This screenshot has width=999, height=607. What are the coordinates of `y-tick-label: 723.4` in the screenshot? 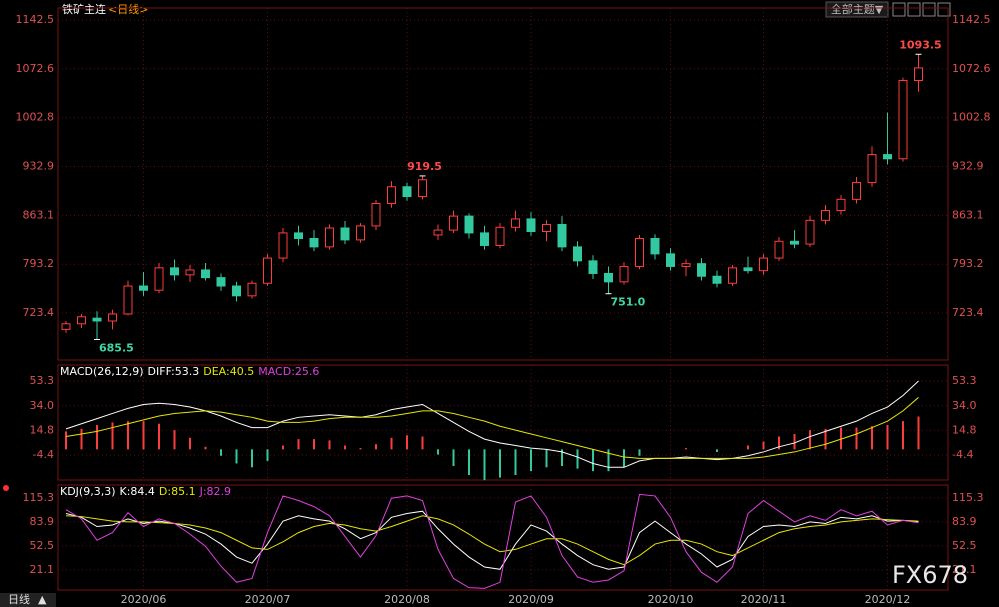 It's located at (39, 312).